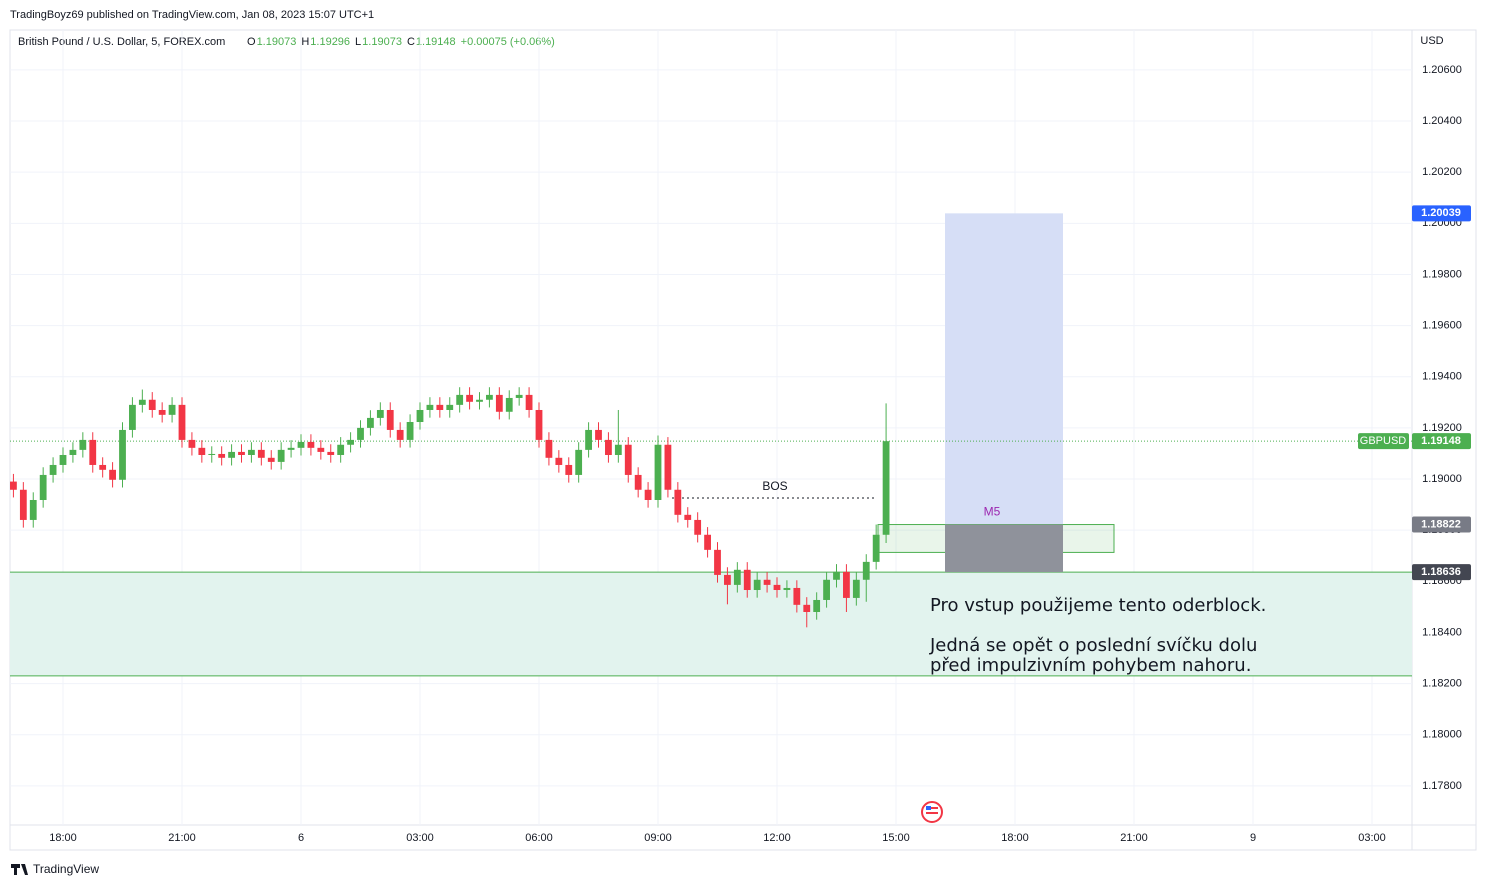 Image resolution: width=1486 pixels, height=888 pixels. I want to click on target-price-label-box, so click(1441, 213).